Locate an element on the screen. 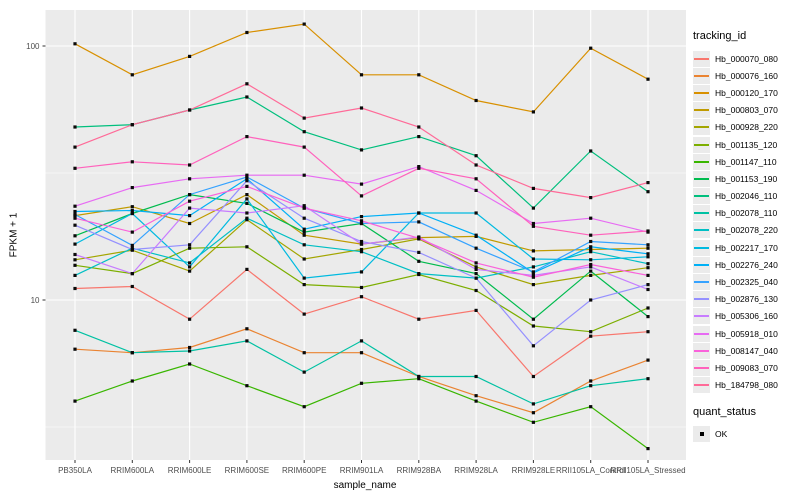 The image size is (800, 500). legend-item-label: Hb_009083_070 is located at coordinates (746, 367).